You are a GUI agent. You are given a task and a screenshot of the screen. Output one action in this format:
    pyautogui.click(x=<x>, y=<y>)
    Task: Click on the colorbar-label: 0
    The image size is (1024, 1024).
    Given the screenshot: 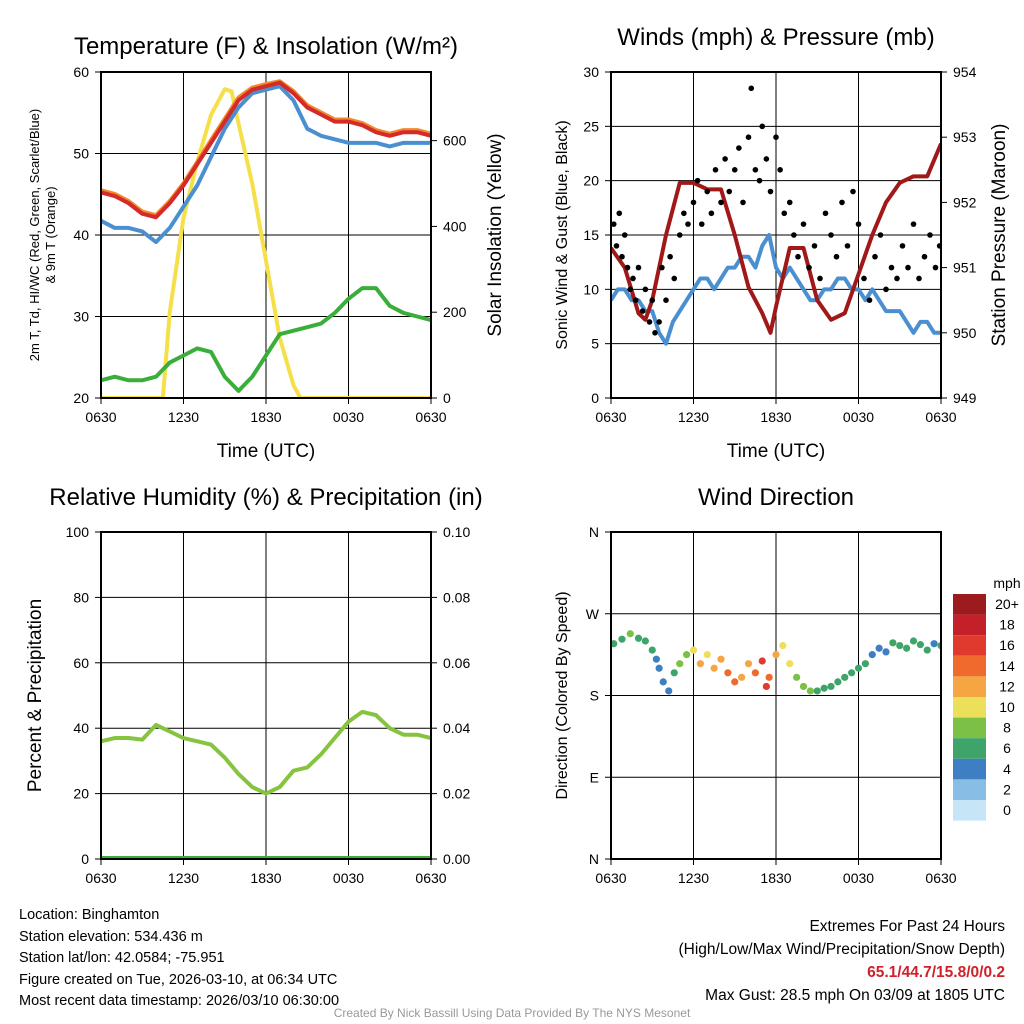 What is the action you would take?
    pyautogui.click(x=1007, y=810)
    